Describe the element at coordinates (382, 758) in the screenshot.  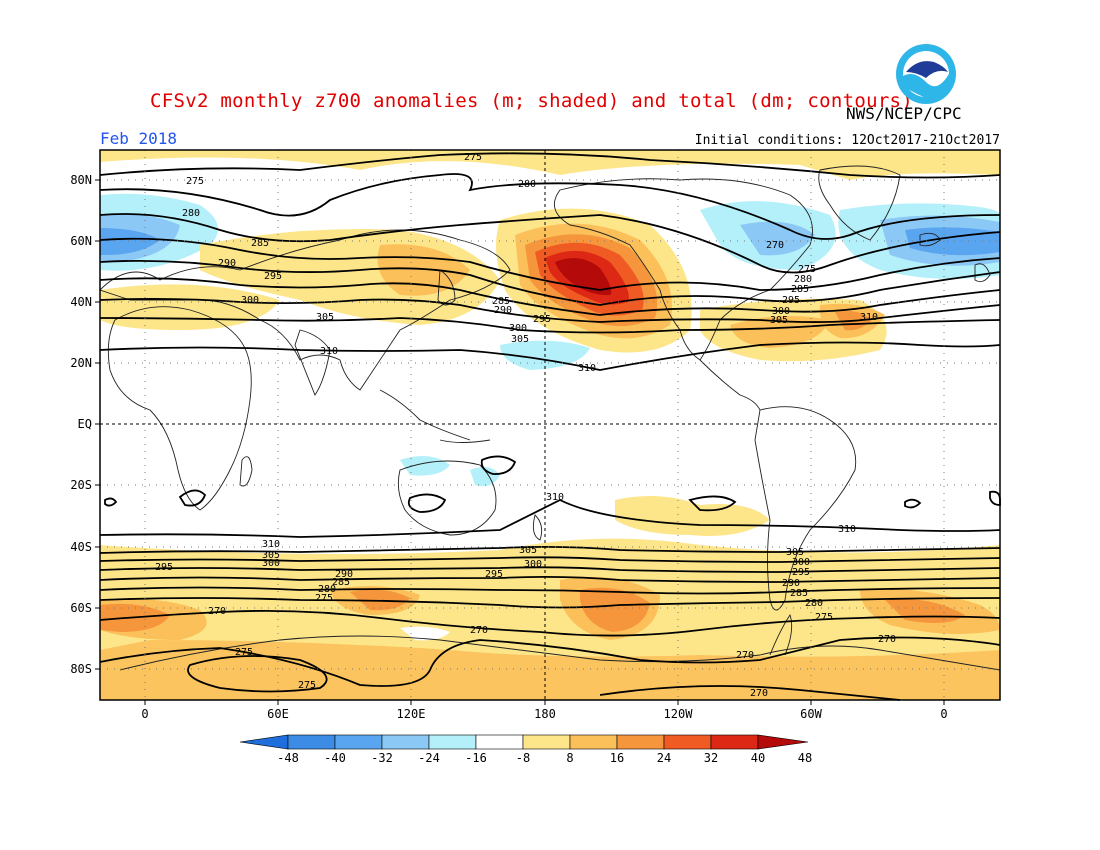
I see `colorbar-tick-label: -32` at that location.